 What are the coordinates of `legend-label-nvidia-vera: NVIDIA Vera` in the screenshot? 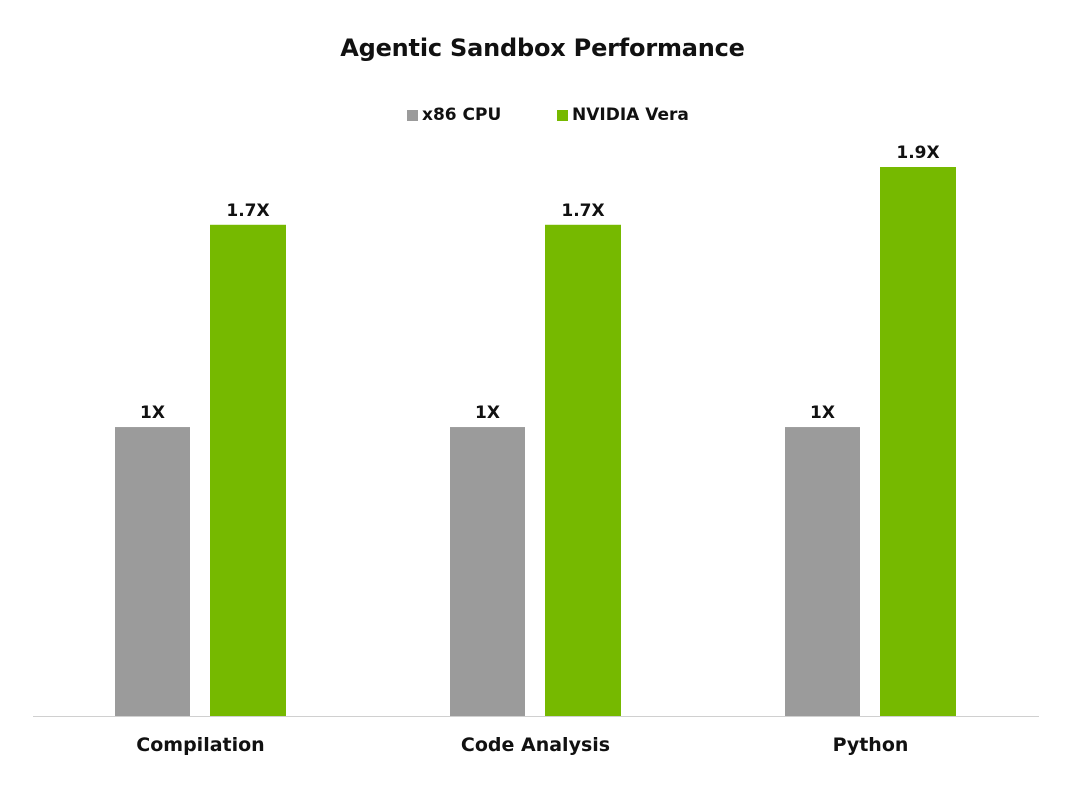 It's located at (630, 115).